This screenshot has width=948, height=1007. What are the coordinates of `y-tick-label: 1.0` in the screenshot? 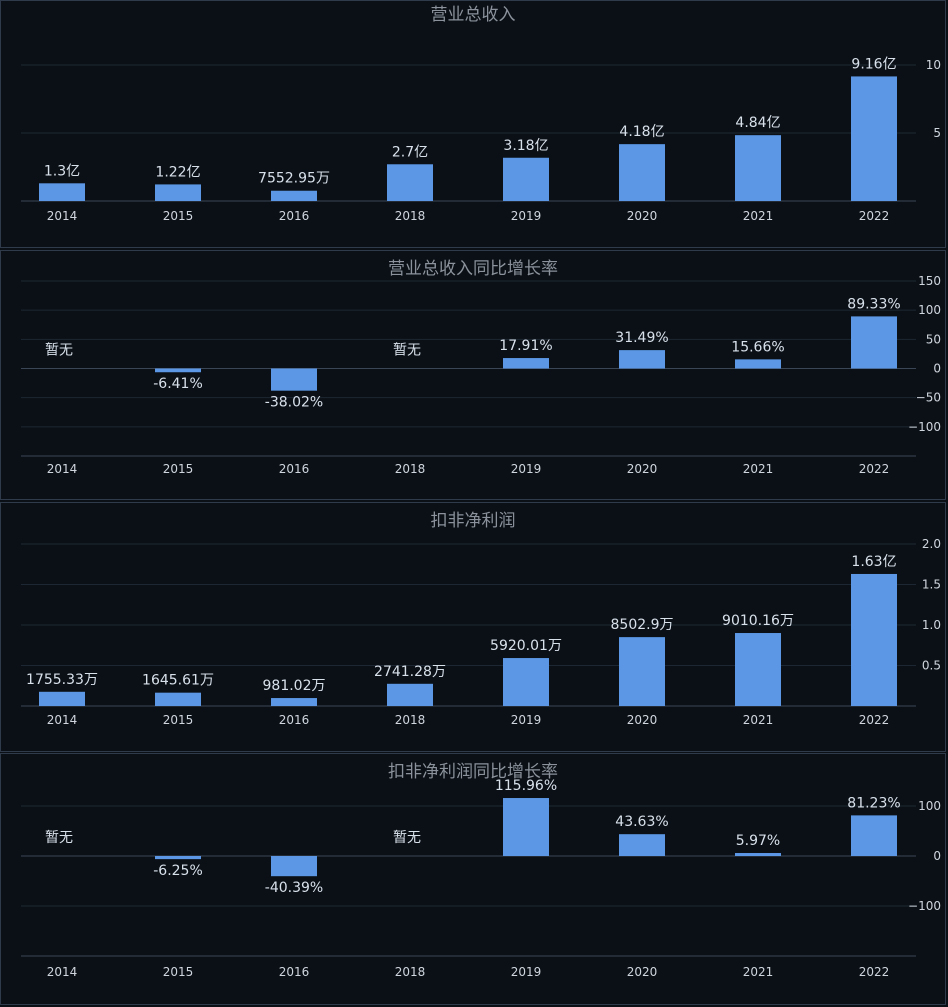 It's located at (931, 625).